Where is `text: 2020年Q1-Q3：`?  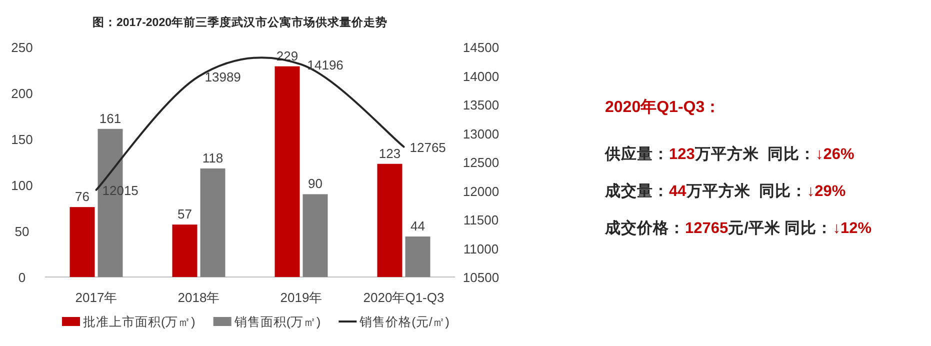 text: 2020年Q1-Q3： is located at coordinates (663, 107).